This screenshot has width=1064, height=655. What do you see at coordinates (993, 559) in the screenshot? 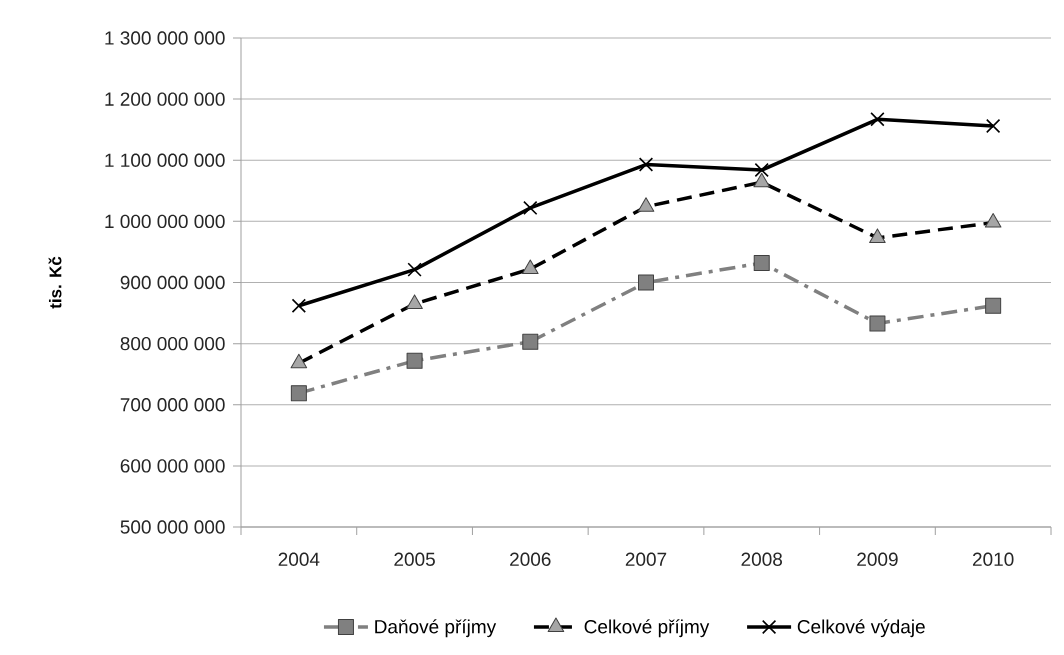
I see `x-tick-label: 2010` at bounding box center [993, 559].